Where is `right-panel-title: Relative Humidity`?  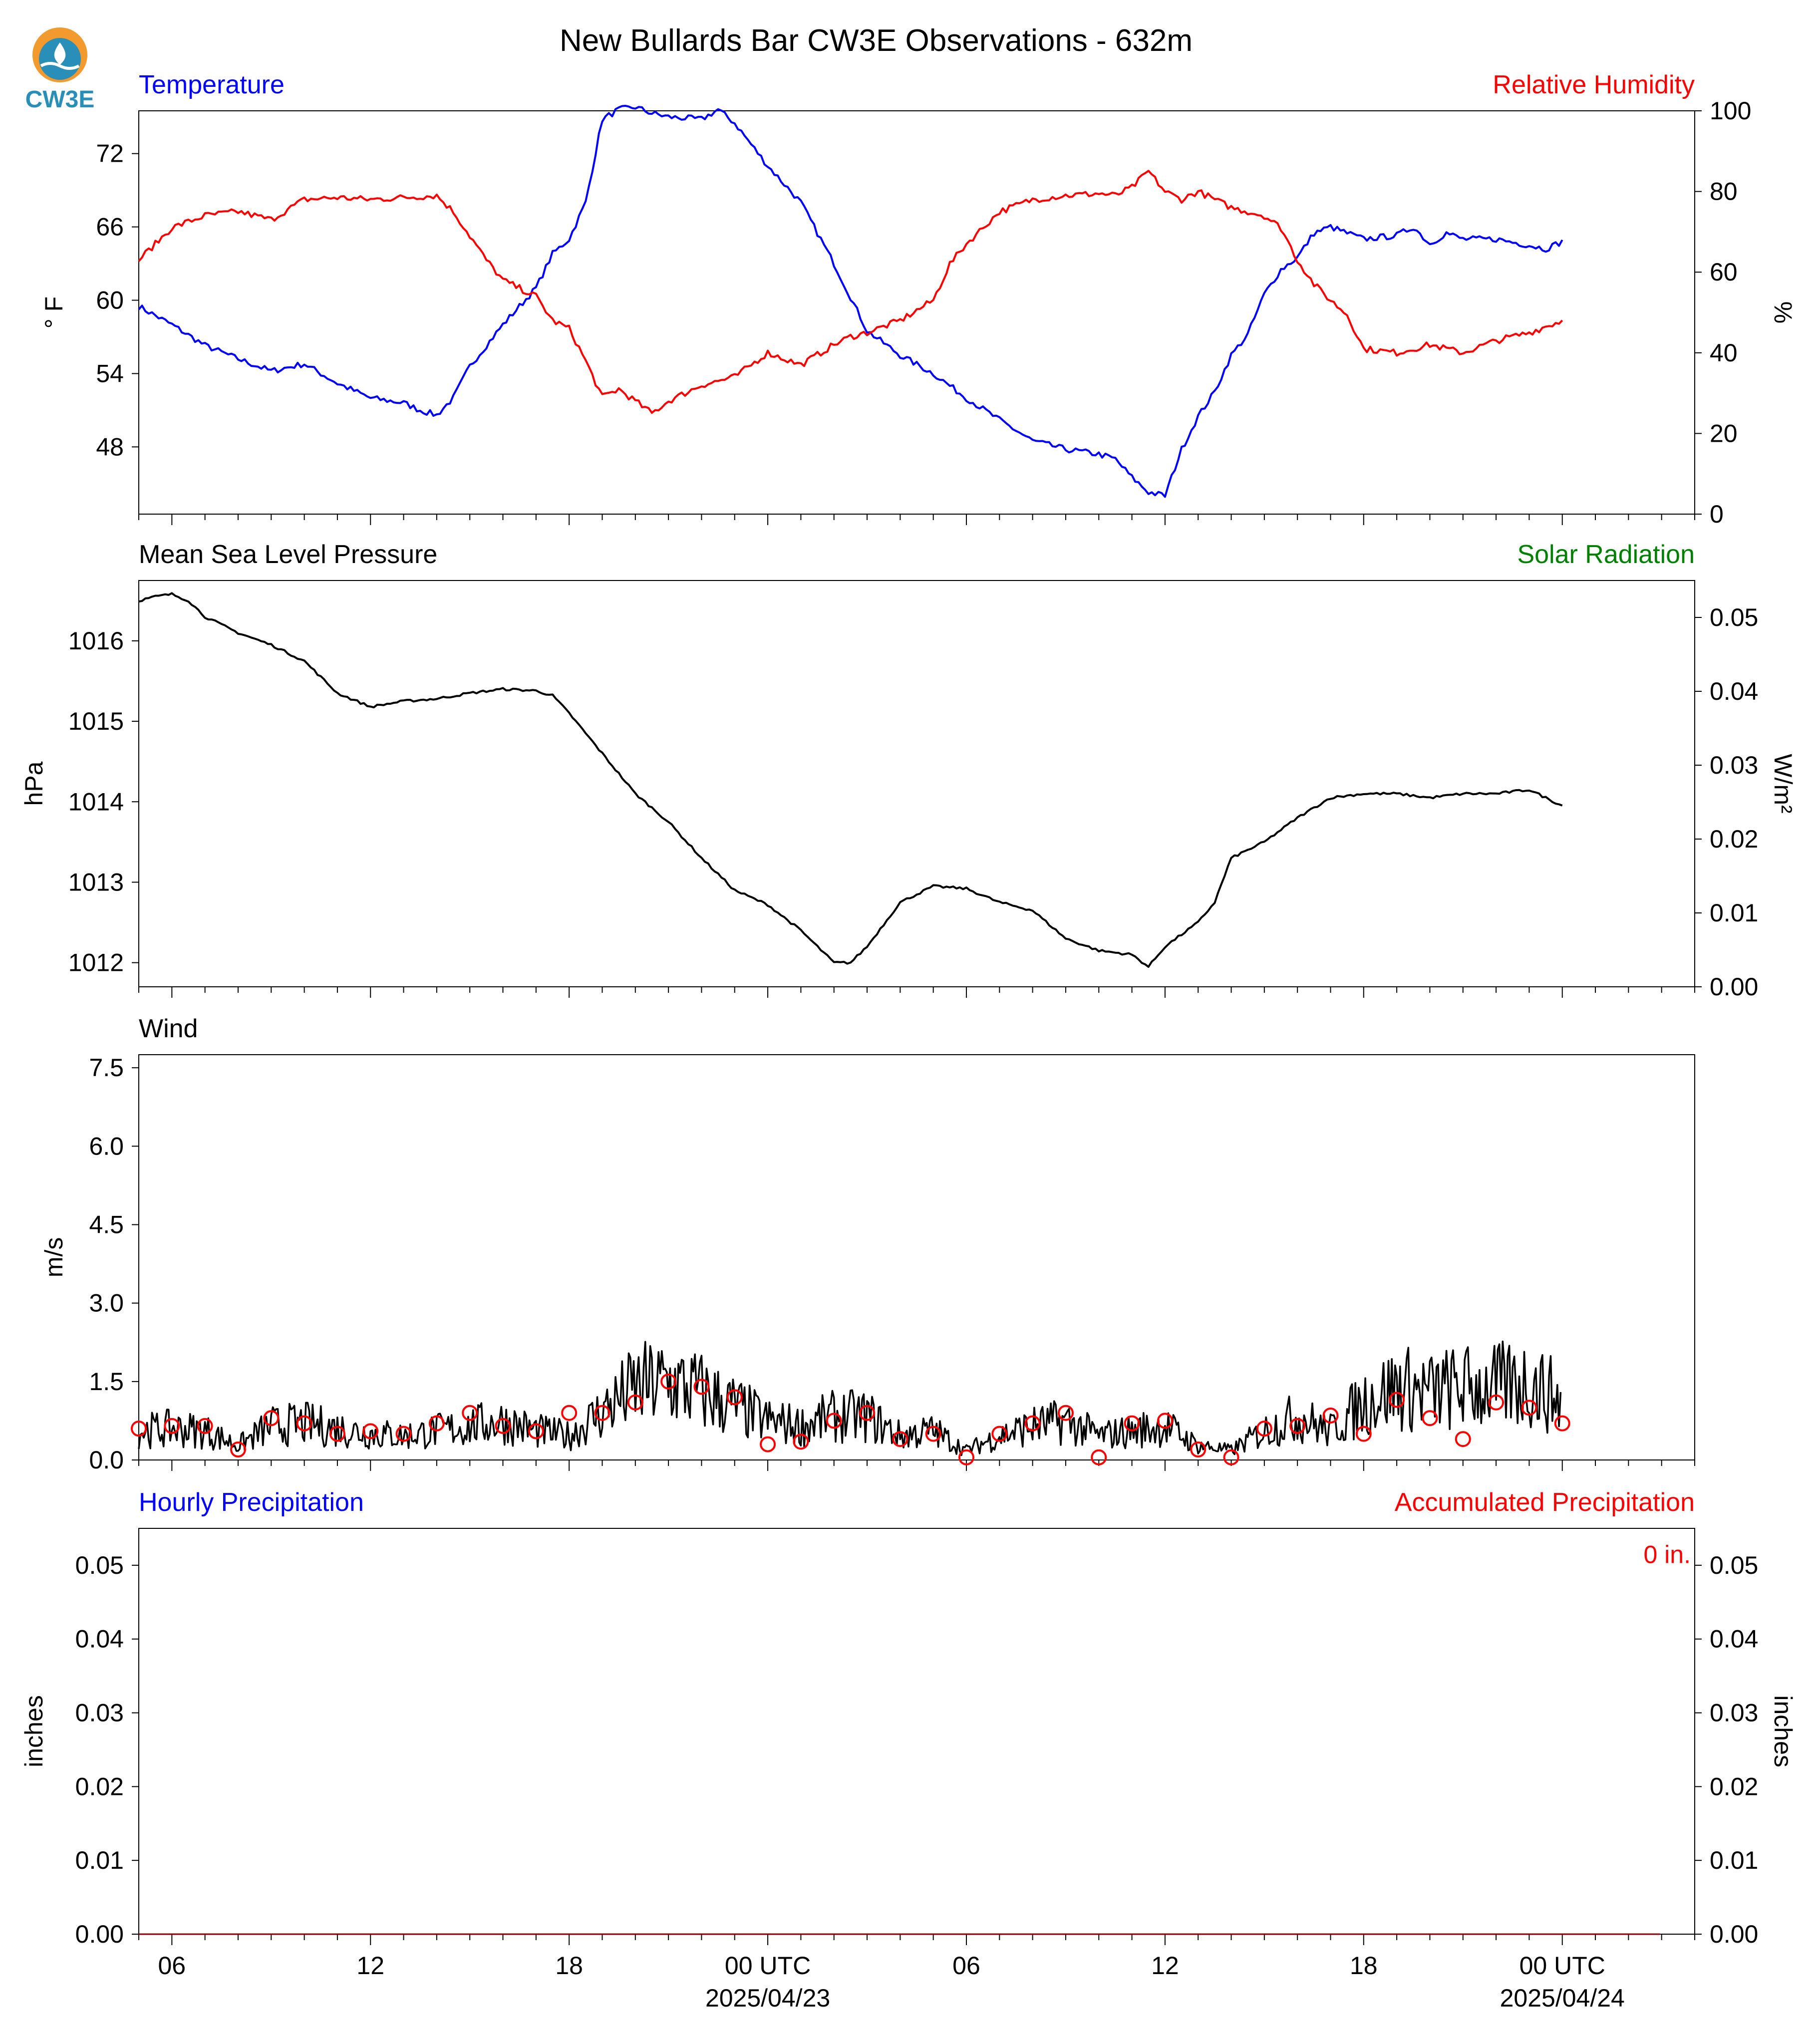 right-panel-title: Relative Humidity is located at coordinates (1594, 84).